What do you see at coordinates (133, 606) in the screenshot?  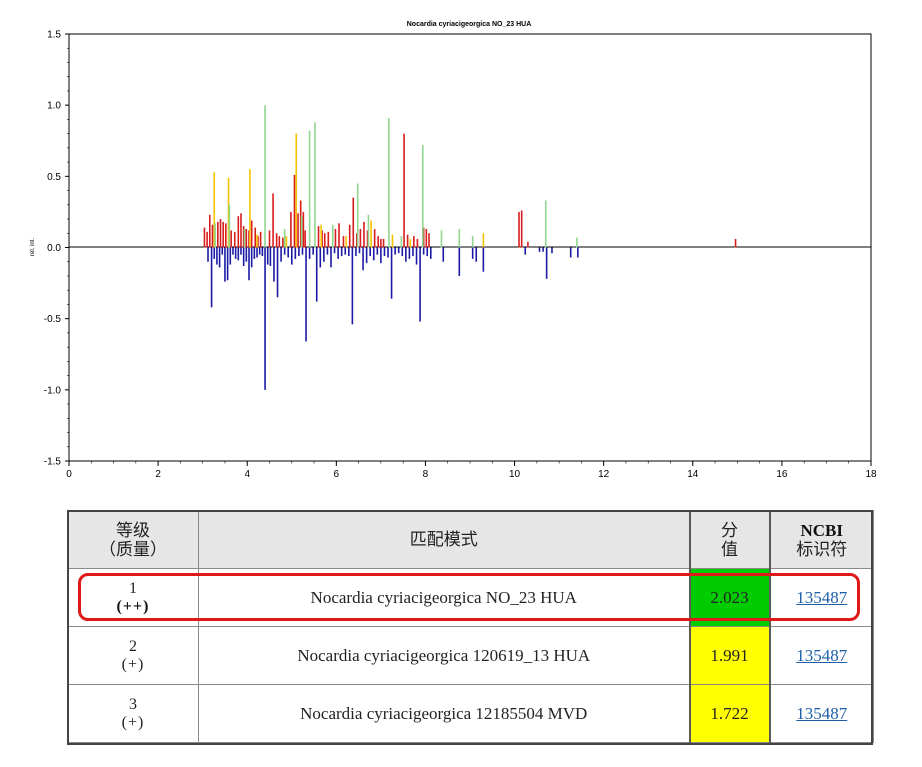 I see `rank-quality: (++)` at bounding box center [133, 606].